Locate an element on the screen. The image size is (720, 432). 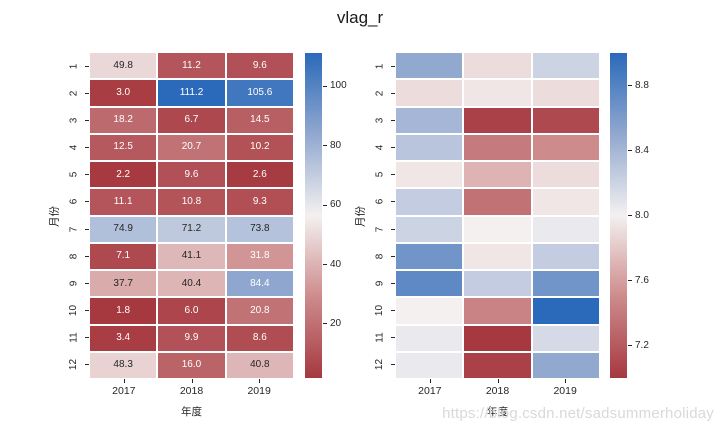
left-y-axis-label: 月份 is located at coordinates (54, 216).